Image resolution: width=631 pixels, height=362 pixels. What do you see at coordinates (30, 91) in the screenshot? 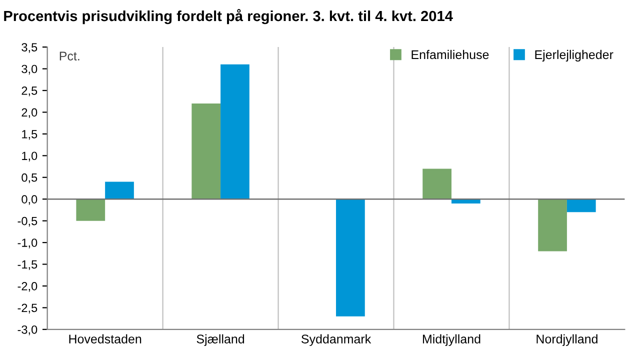
I see `y-tick-label: 2,5` at bounding box center [30, 91].